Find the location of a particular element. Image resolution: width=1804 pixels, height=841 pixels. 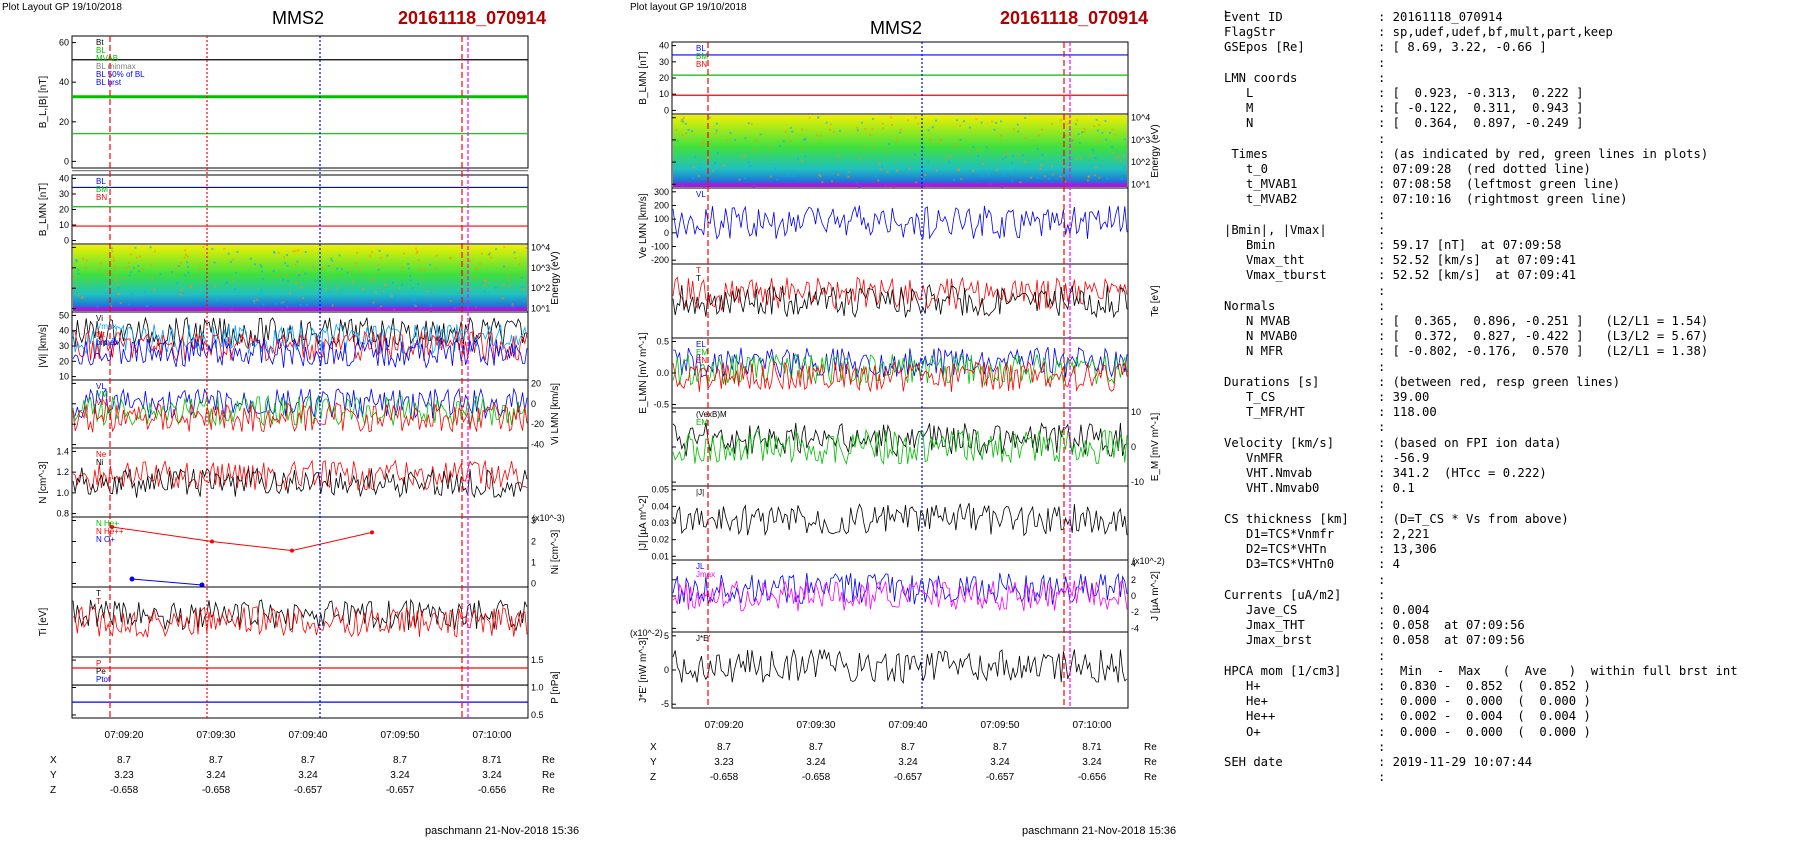

summary-row: VnMFR: -56.9 is located at coordinates (1481, 458).